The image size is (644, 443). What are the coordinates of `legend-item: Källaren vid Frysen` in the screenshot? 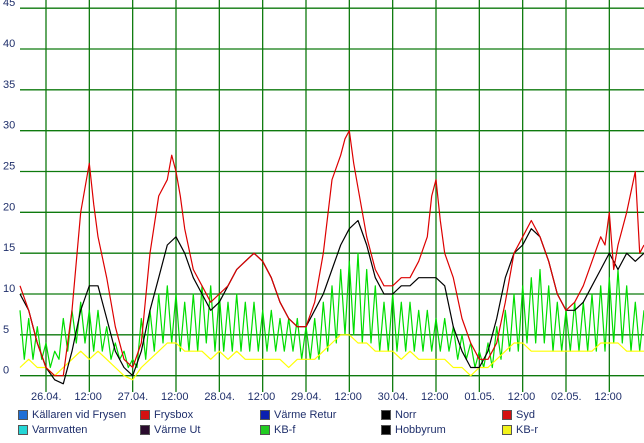 It's located at (72, 415).